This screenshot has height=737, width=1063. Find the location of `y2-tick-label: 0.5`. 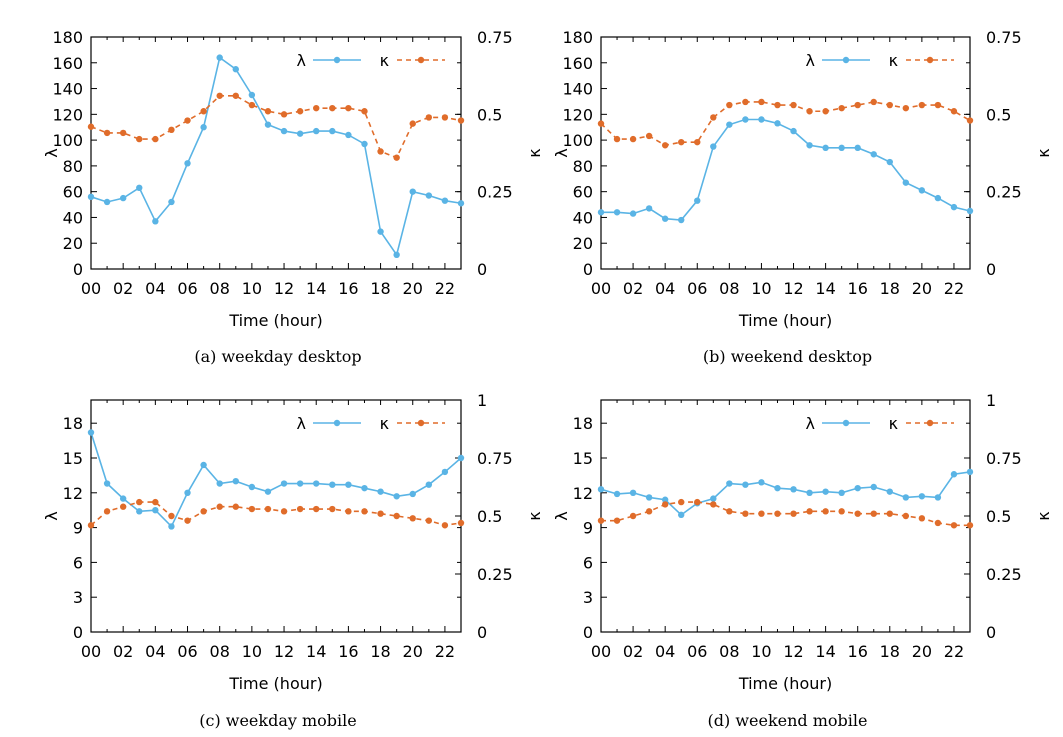

y2-tick-label: 0.5 is located at coordinates (998, 114).